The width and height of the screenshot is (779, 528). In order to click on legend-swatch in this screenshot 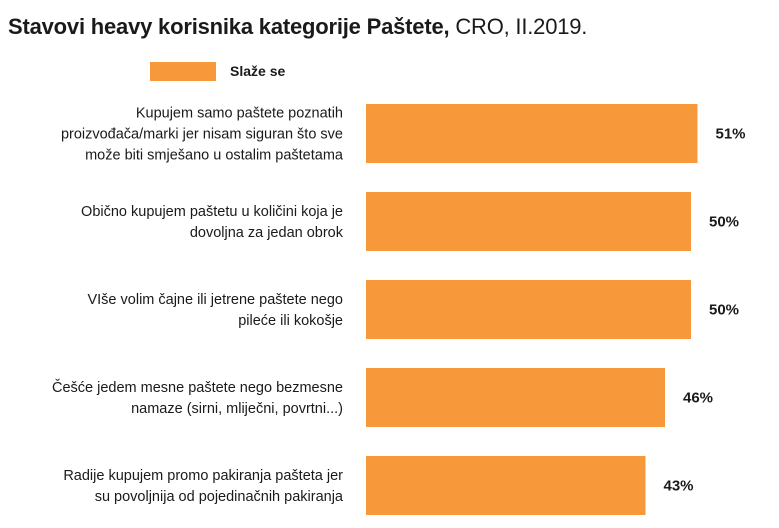, I will do `click(183, 71)`.